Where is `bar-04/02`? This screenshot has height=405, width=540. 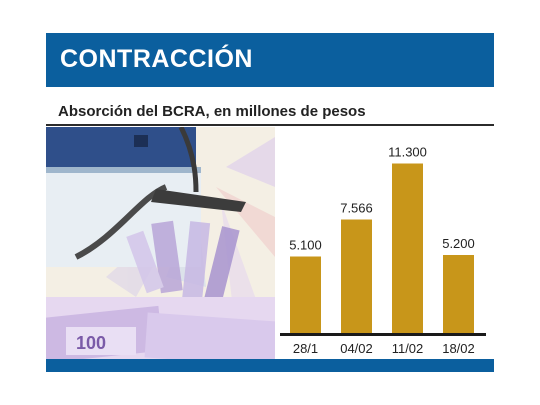 bar-04/02 is located at coordinates (356, 276).